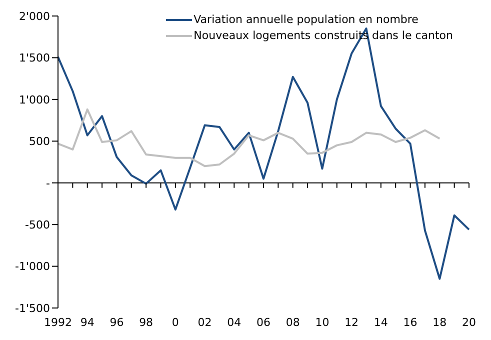 The image size is (491, 340). Describe the element at coordinates (37, 225) in the screenshot. I see `y-tick-label: -500` at that location.